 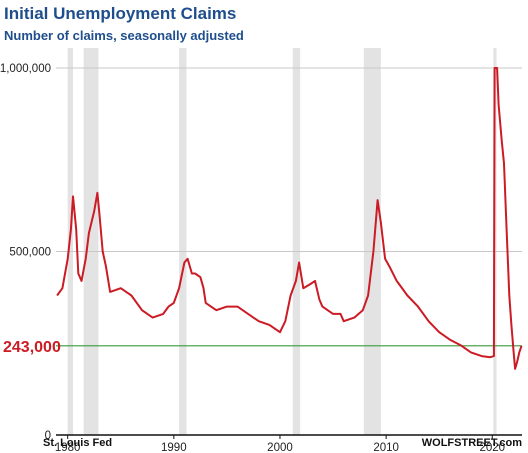 I want to click on y-tick-label-2: 1,000,000, so click(x=25, y=69).